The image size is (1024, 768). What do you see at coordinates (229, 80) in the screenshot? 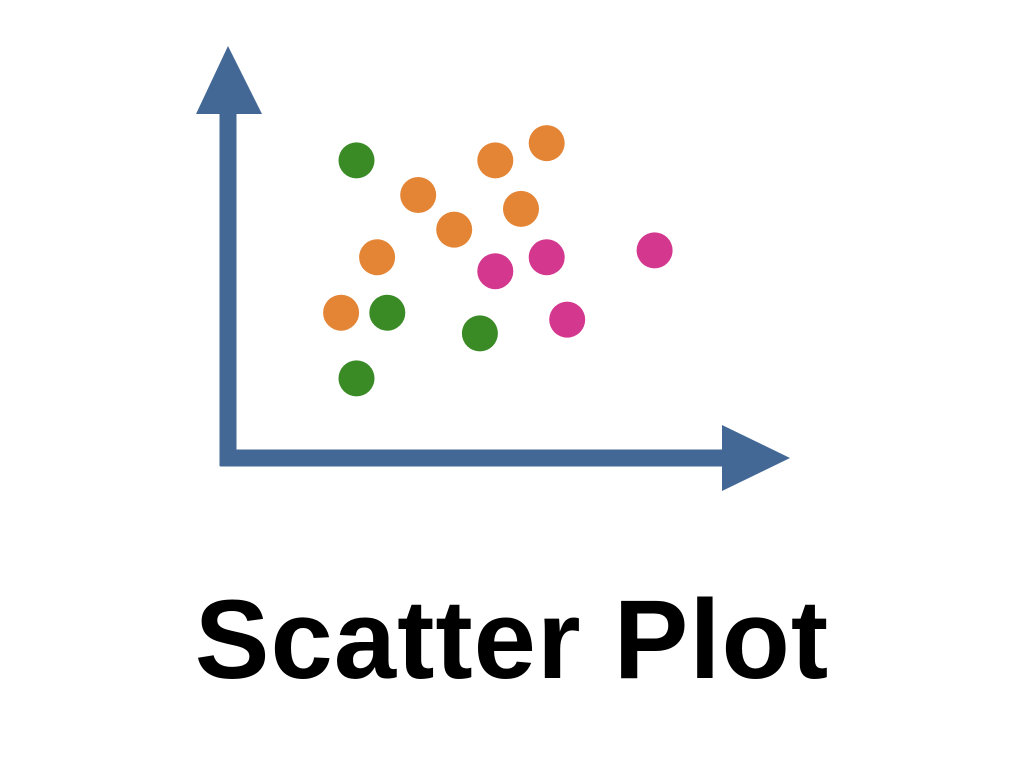
I see `y-axis-arrow` at bounding box center [229, 80].